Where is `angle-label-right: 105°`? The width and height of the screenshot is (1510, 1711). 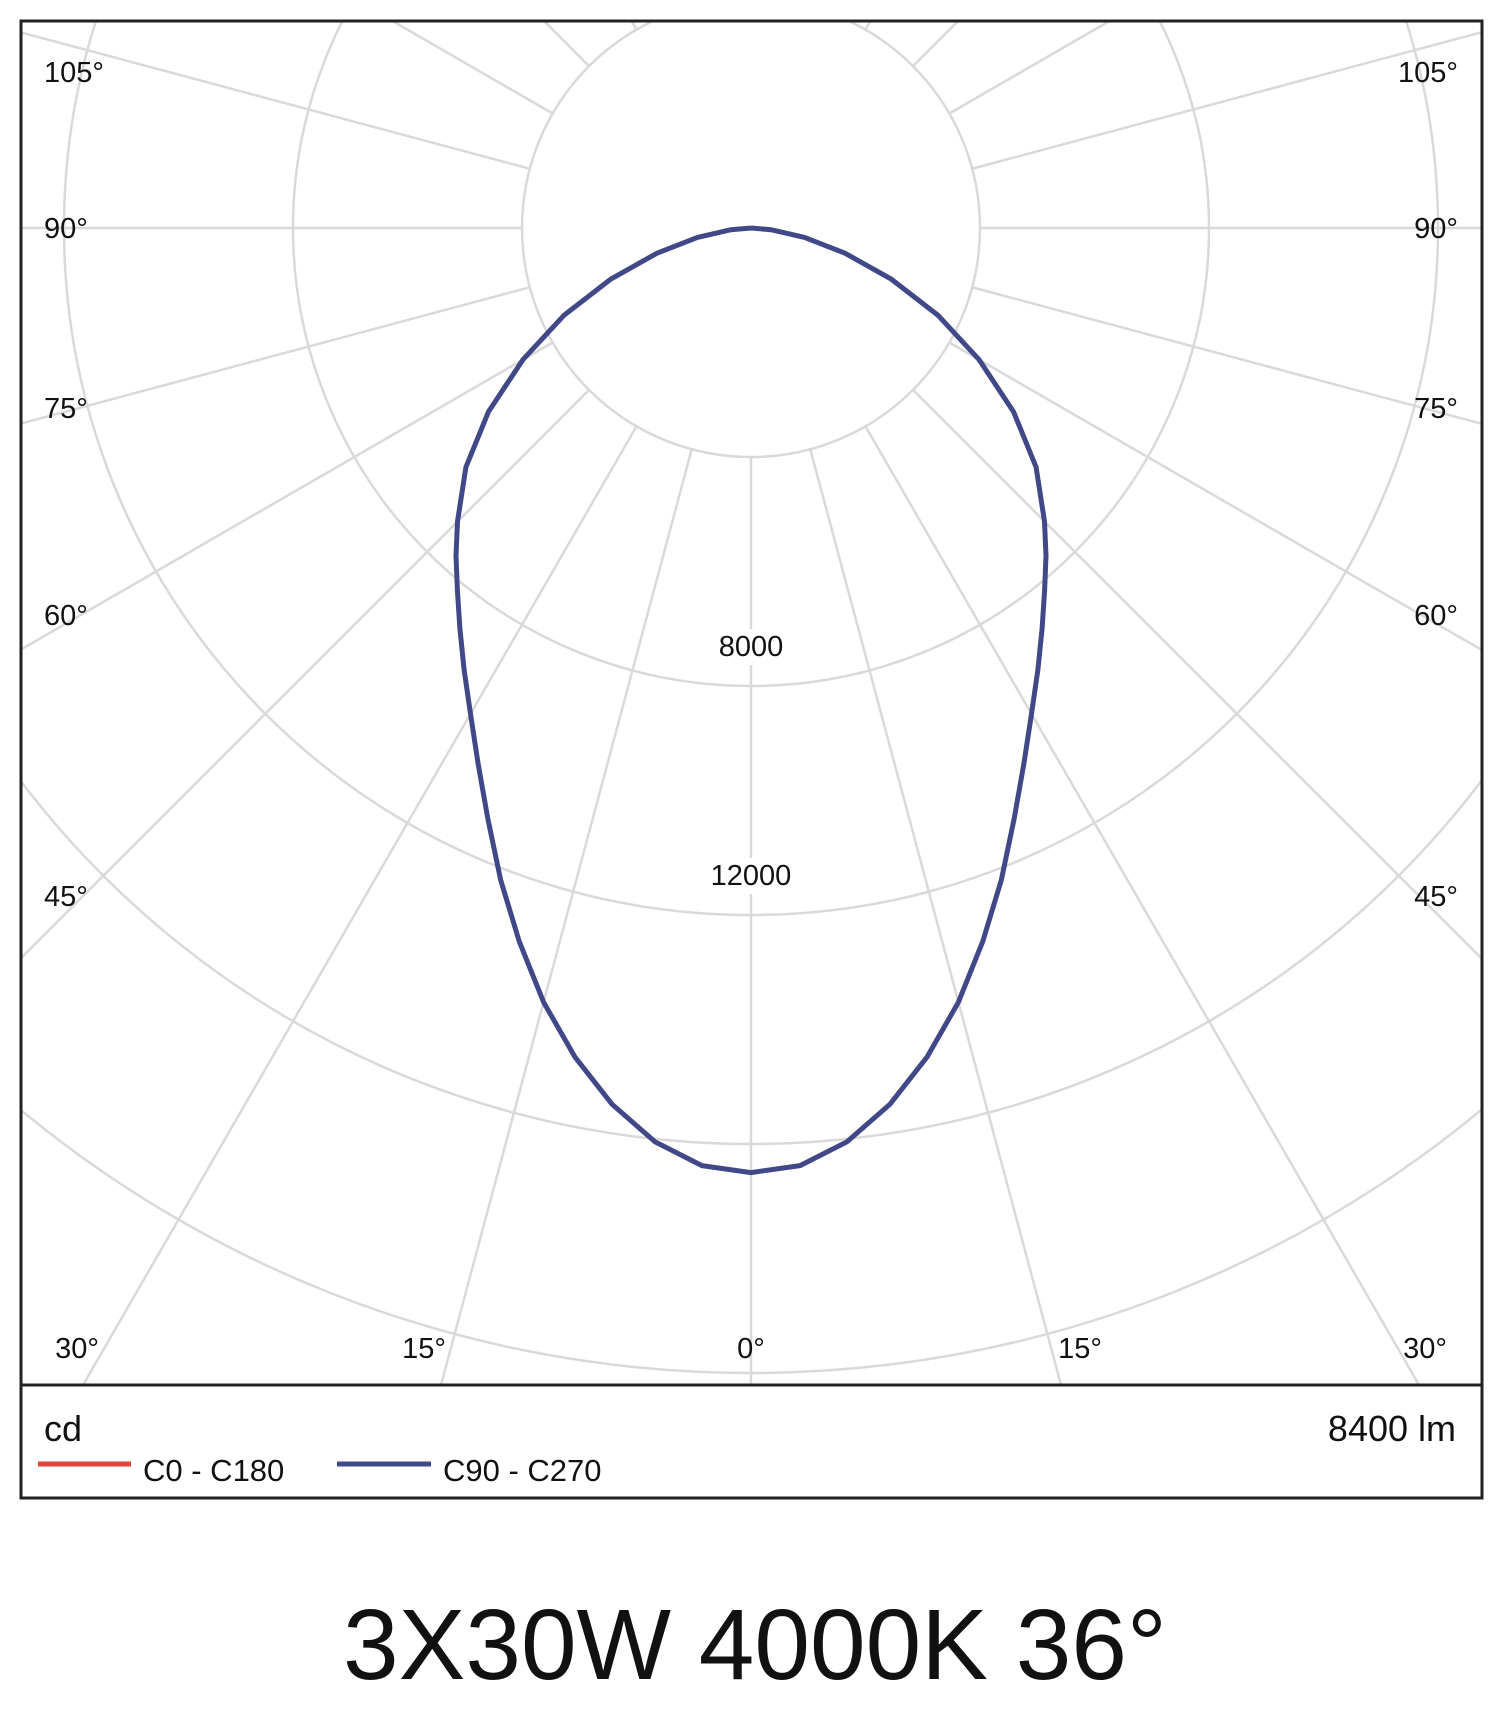
angle-label-right: 105° is located at coordinates (1428, 73).